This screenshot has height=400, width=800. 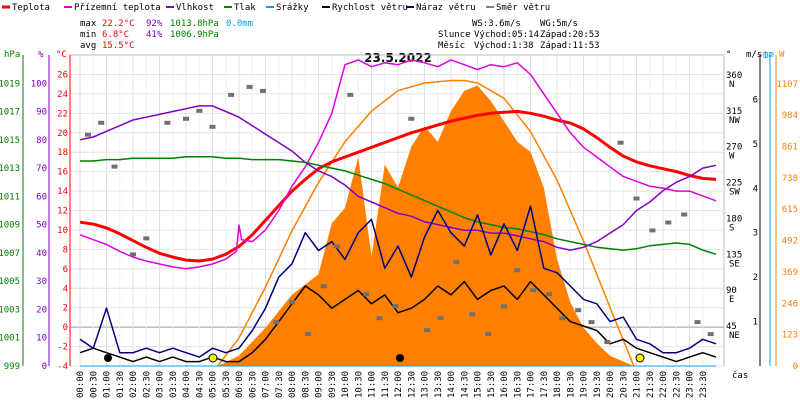 I want to click on tick-hpa: 1011, so click(x=10, y=197).